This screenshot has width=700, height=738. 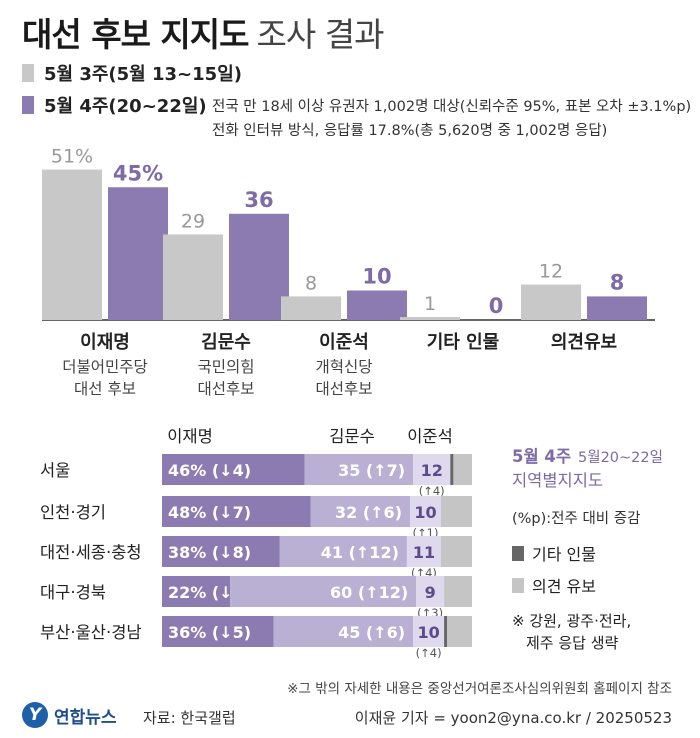 I want to click on value-label-week4-0: 45%, so click(x=138, y=173).